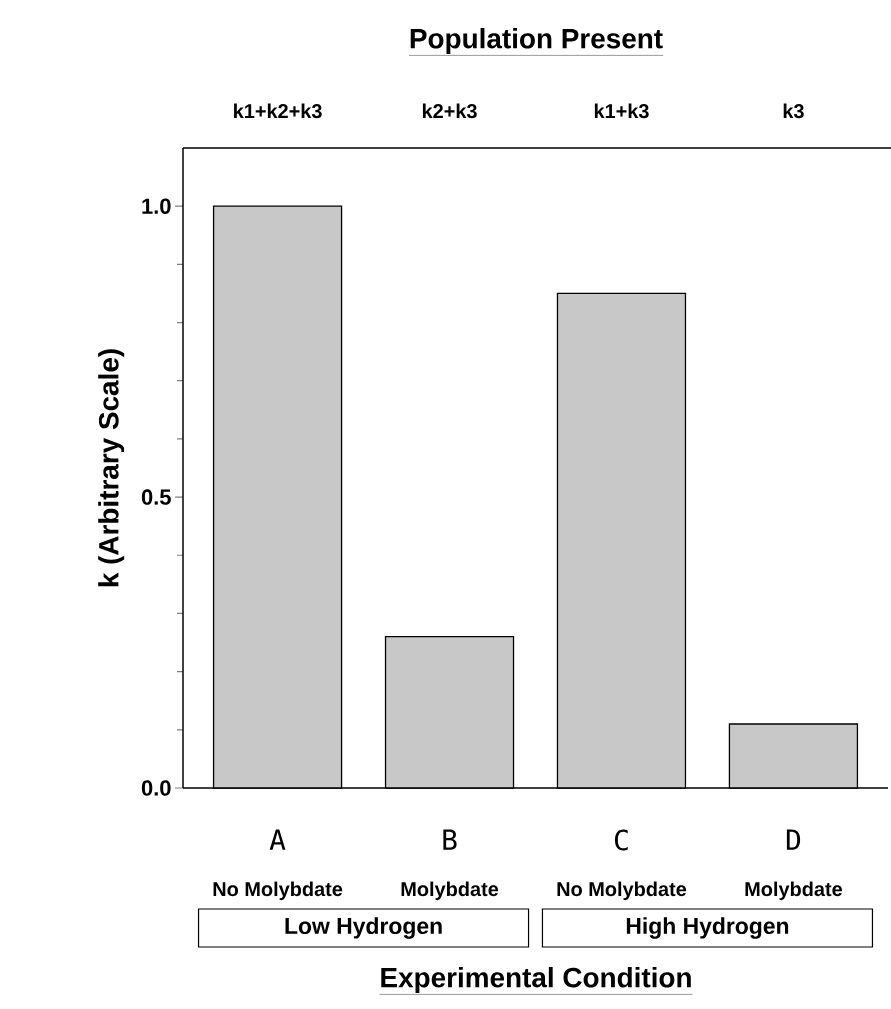 This screenshot has height=1009, width=891. Describe the element at coordinates (536, 41) in the screenshot. I see `chart-title: Population Present` at that location.